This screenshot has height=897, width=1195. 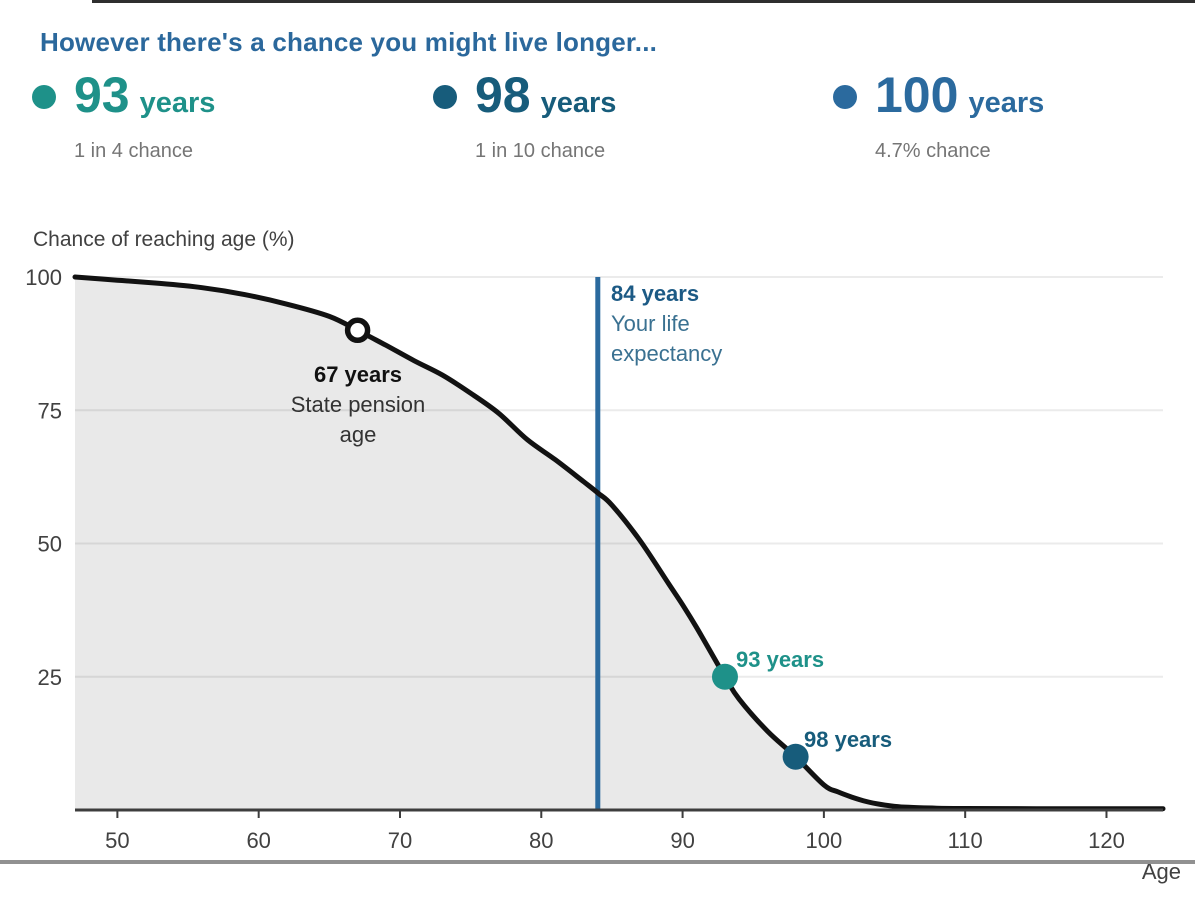 I want to click on annotation-label: 67 years, so click(x=358, y=374).